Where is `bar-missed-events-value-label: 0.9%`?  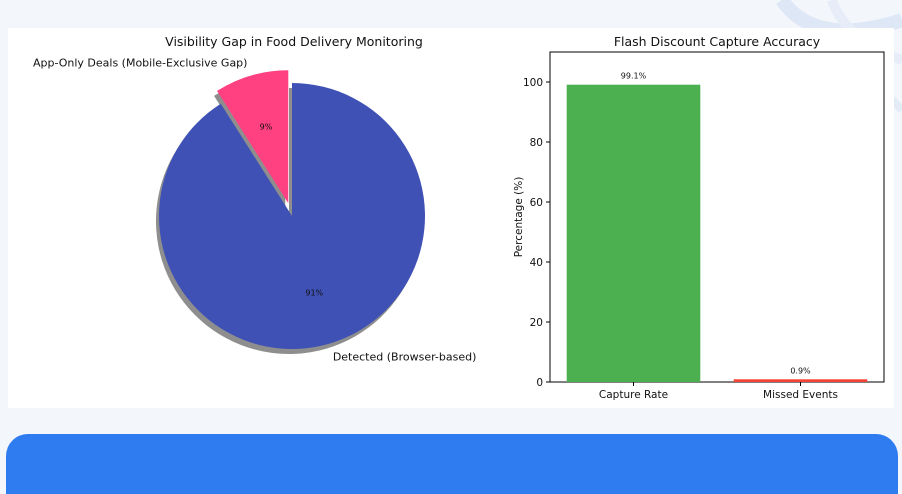
bar-missed-events-value-label: 0.9% is located at coordinates (800, 370).